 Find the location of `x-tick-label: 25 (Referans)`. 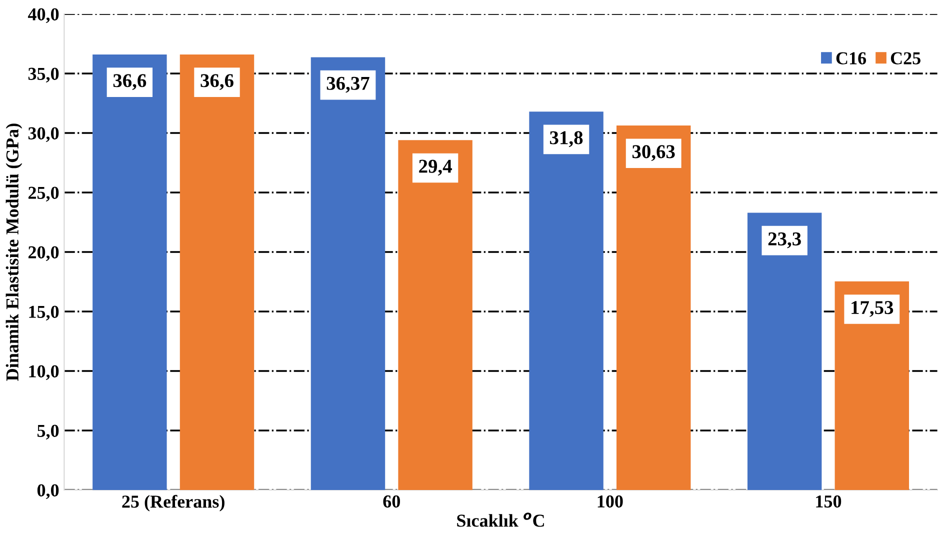

x-tick-label: 25 (Referans) is located at coordinates (173, 503).